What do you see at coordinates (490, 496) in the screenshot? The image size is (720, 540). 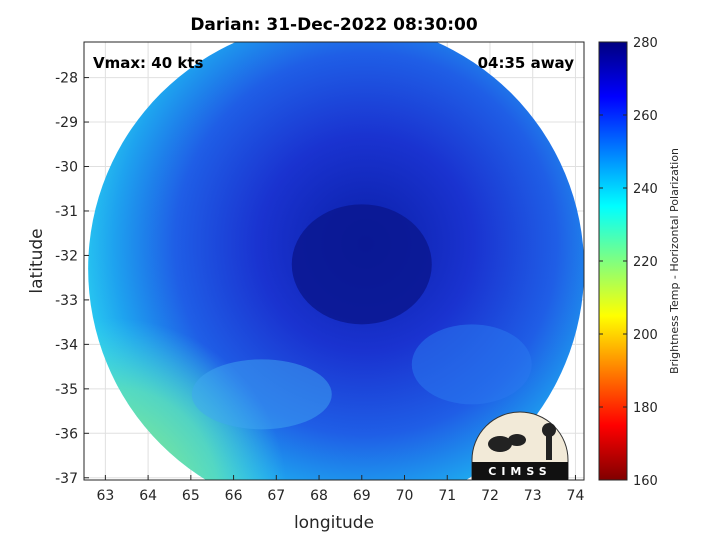 I see `x-tick-label: 72` at bounding box center [490, 496].